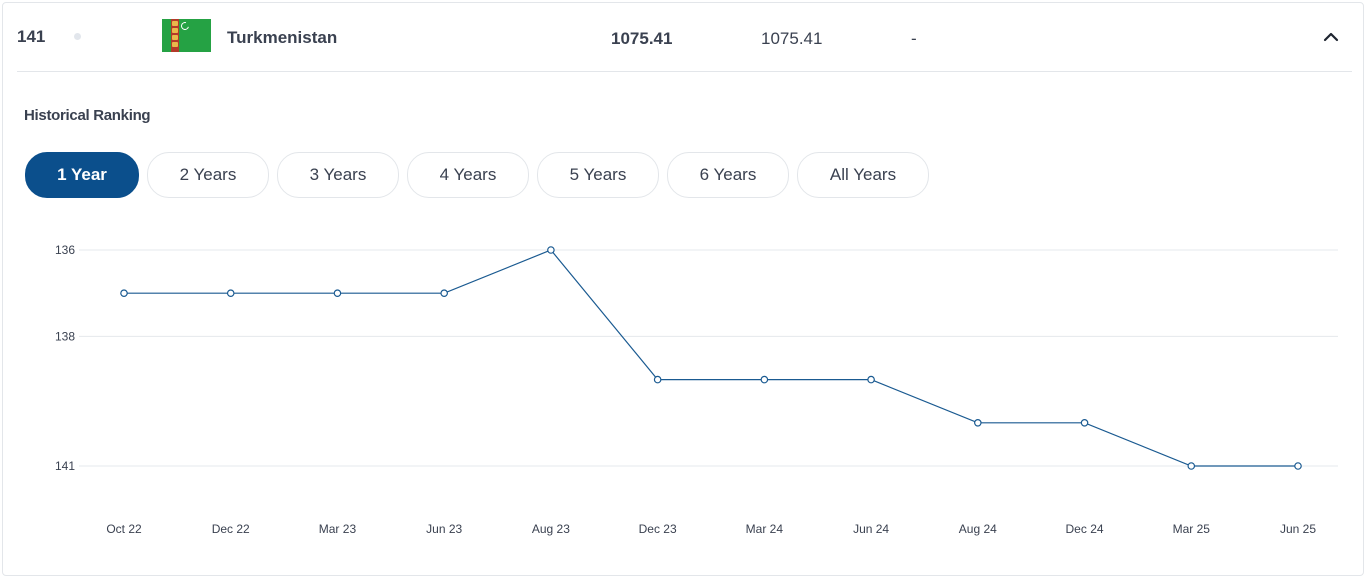 This screenshot has height=578, width=1368. What do you see at coordinates (65, 336) in the screenshot?
I see `y-tick-label: 138` at bounding box center [65, 336].